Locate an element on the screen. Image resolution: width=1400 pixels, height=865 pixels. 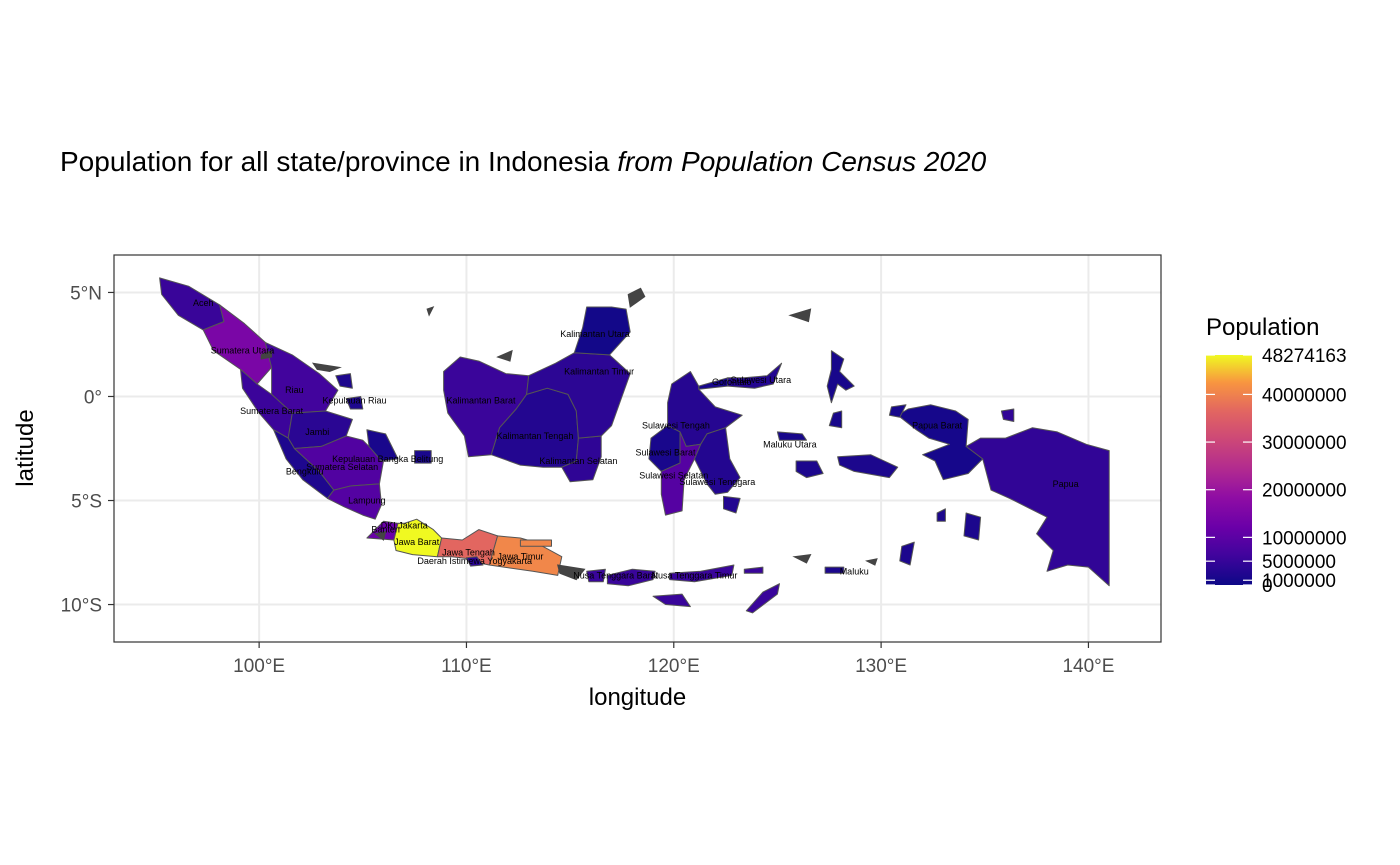
province-label: Kepulauan Bangka Belitung is located at coordinates (387, 459).